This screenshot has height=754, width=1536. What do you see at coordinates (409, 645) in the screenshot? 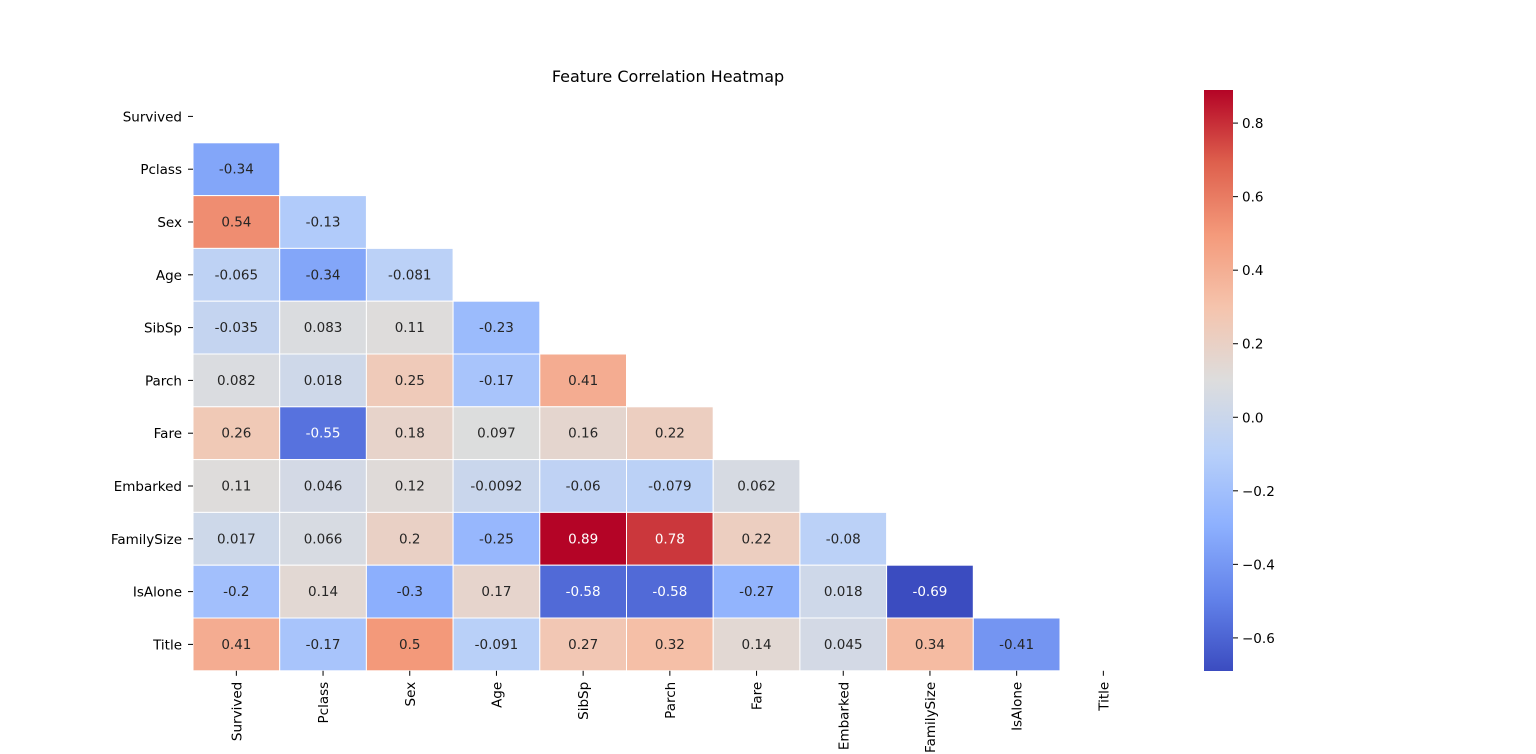
I see `cell-value-label: 0.5` at bounding box center [409, 645].